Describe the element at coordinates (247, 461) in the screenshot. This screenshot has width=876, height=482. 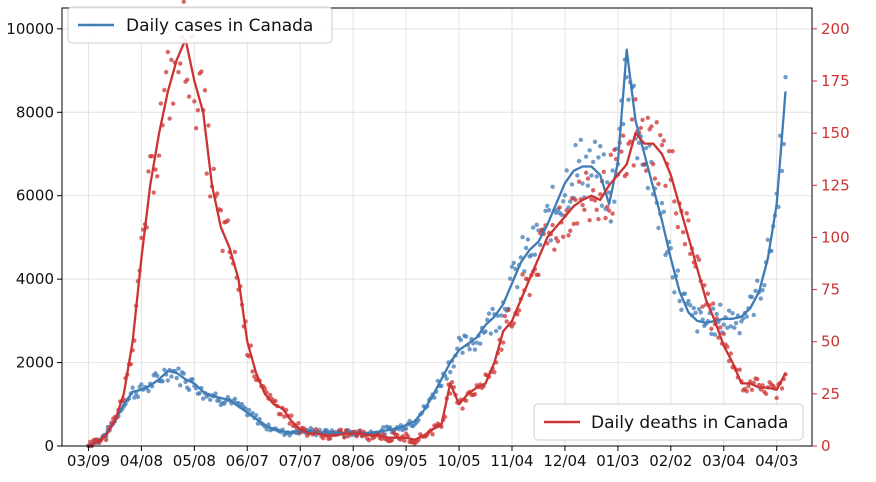
I see `x-tick-label: 06/07` at that location.